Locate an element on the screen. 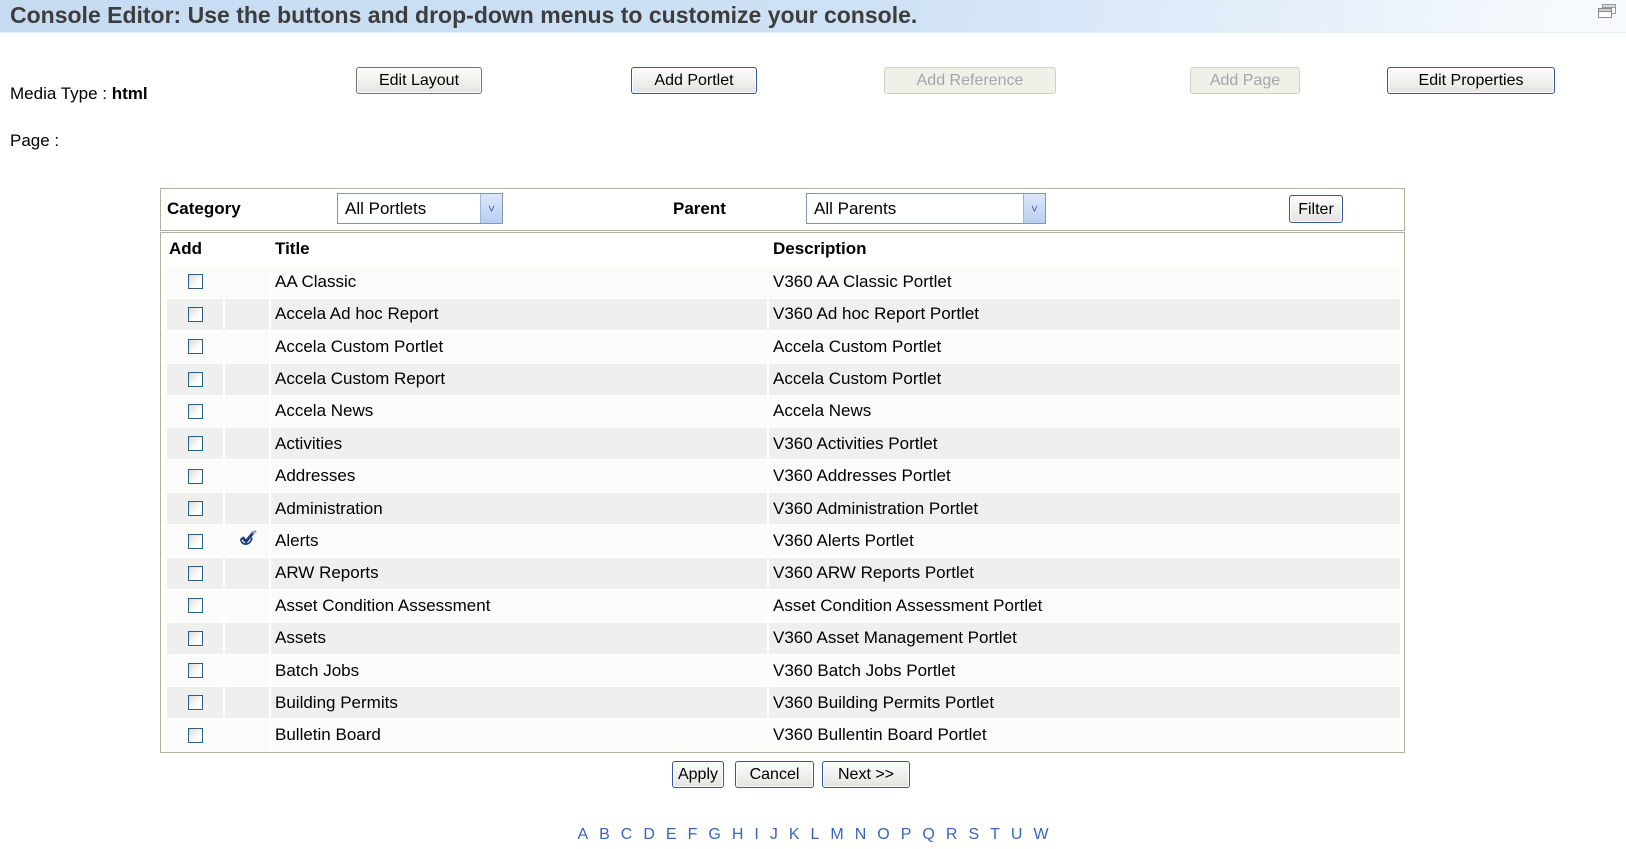  portlet-description: Accela Custom Portlet is located at coordinates (1084, 347).